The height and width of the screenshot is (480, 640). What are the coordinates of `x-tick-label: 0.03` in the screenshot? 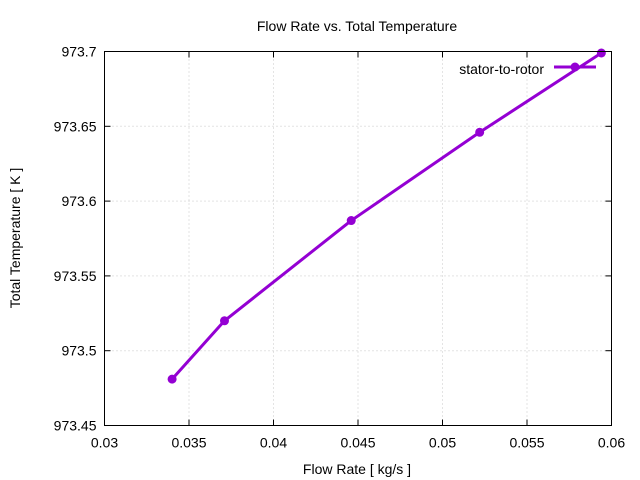 It's located at (104, 443).